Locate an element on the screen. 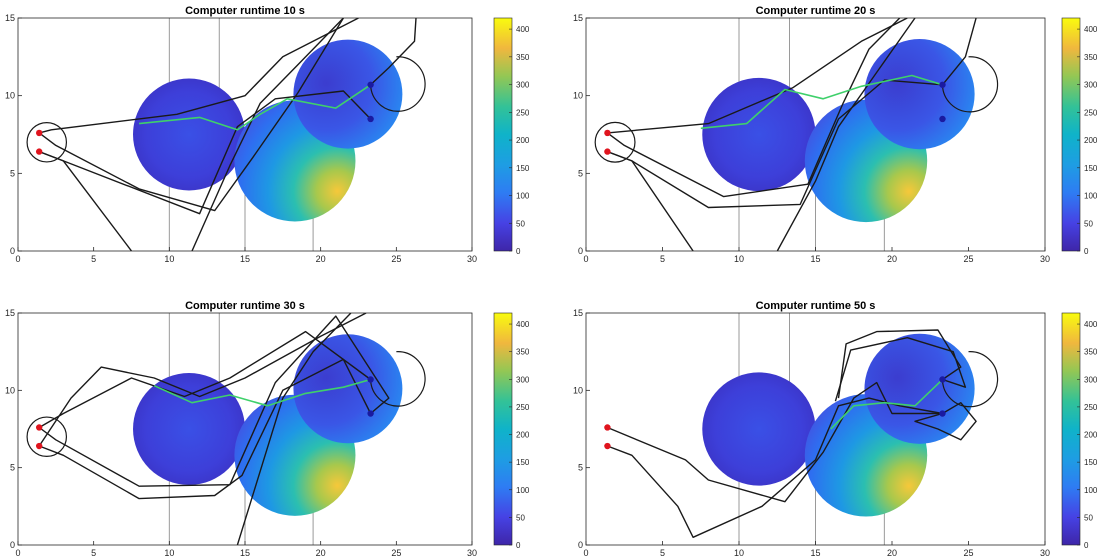  colorbar-tick-label: 50 is located at coordinates (1088, 223).